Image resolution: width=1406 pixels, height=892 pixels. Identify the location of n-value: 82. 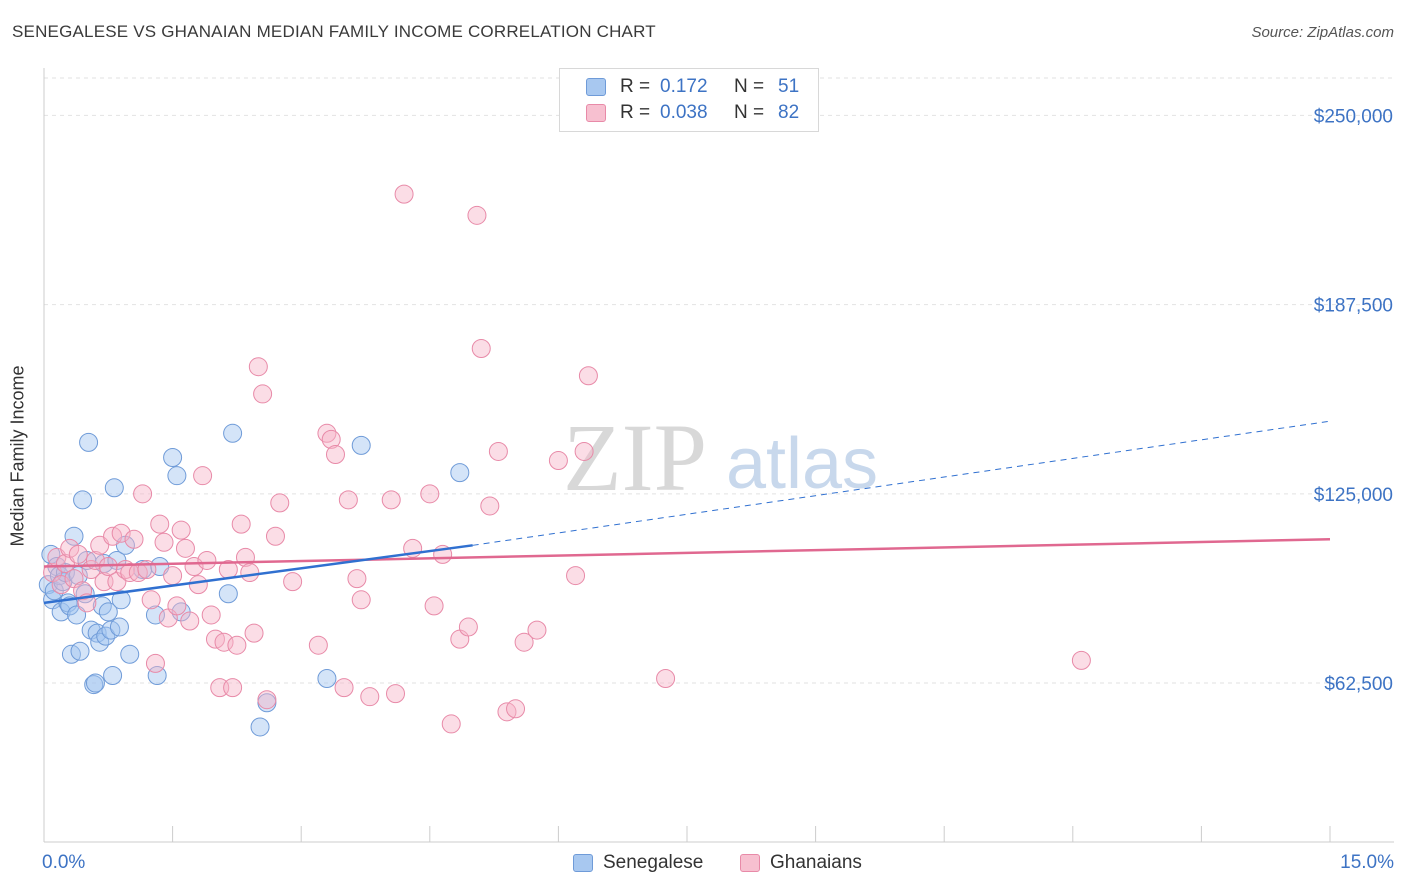
(789, 112).